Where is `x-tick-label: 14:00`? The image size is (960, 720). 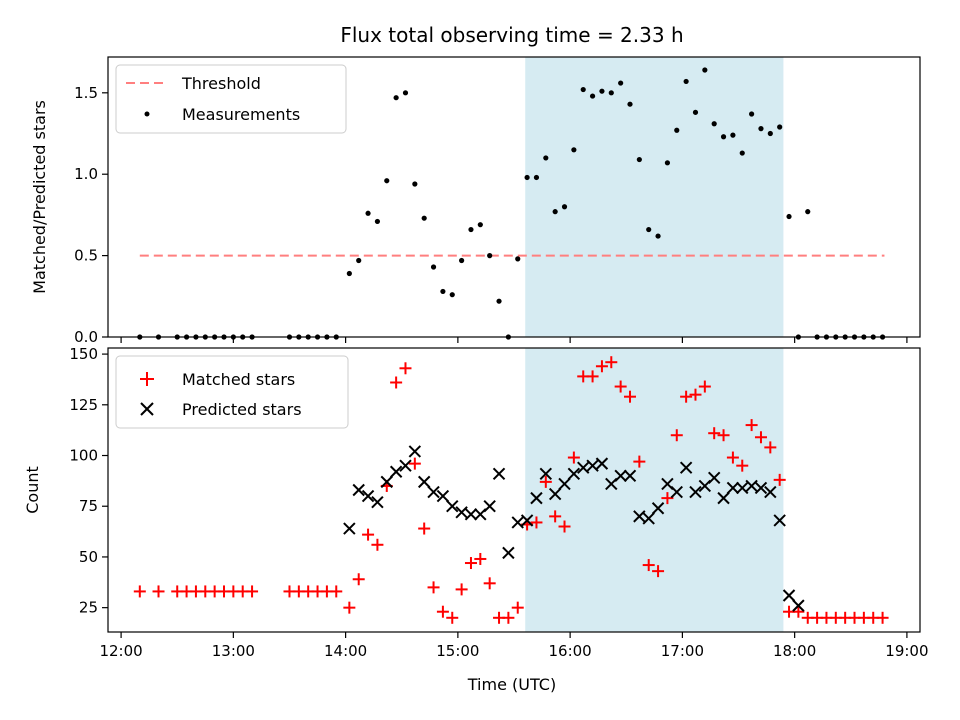
x-tick-label: 14:00 is located at coordinates (345, 651).